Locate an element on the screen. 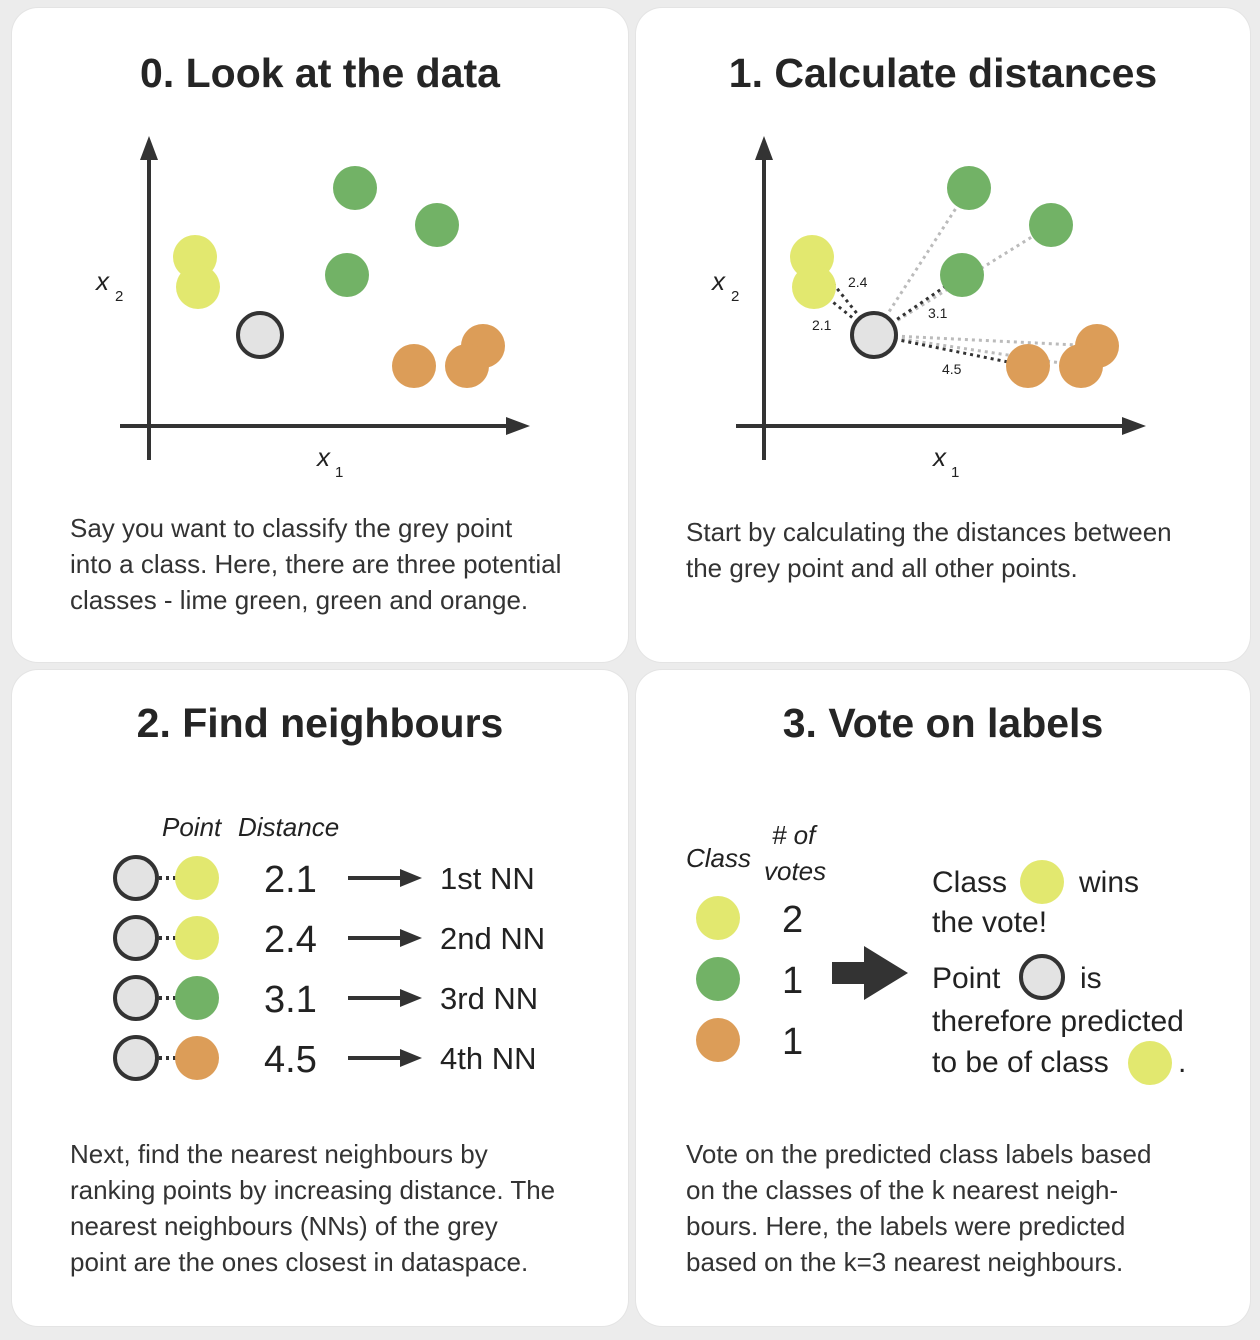 The width and height of the screenshot is (1260, 1340). distance-label: 2.1 is located at coordinates (822, 325).